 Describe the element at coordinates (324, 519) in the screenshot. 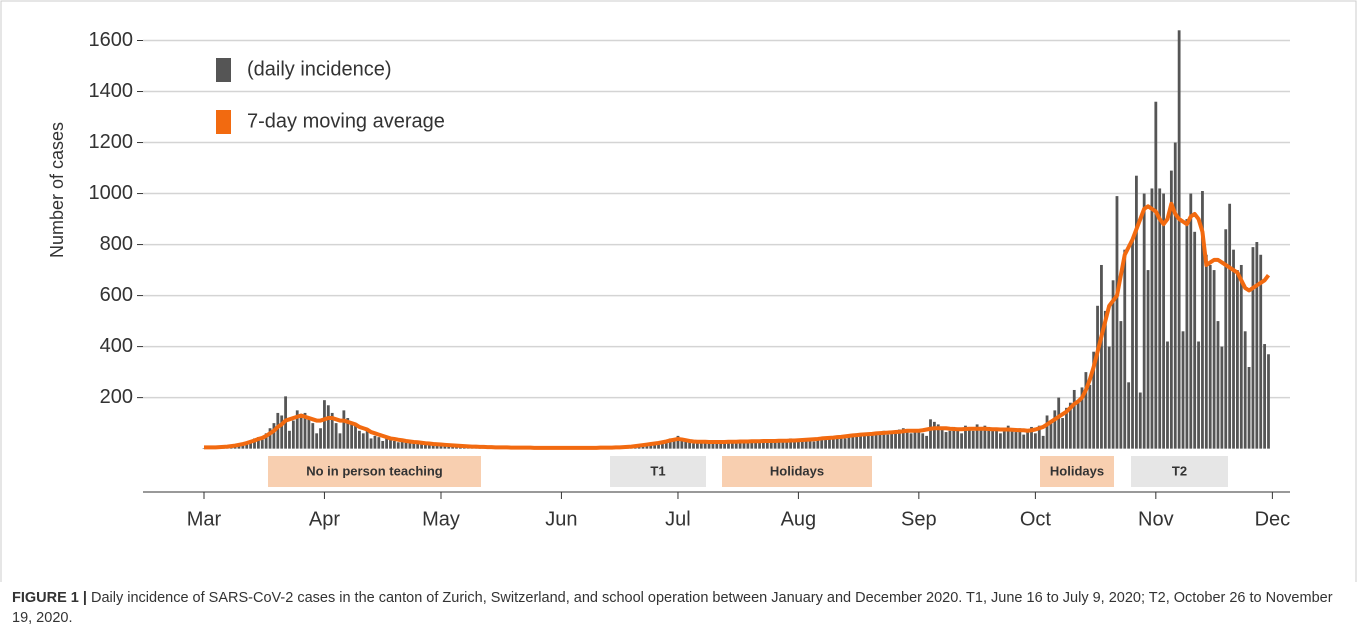

I see `x-tick-label: Apr` at that location.